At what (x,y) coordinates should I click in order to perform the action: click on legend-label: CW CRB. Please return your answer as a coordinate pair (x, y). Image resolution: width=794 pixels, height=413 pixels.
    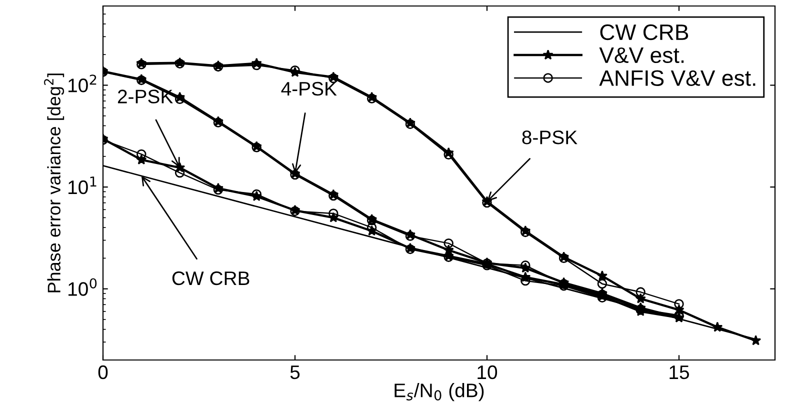
    Looking at the image, I should click on (644, 32).